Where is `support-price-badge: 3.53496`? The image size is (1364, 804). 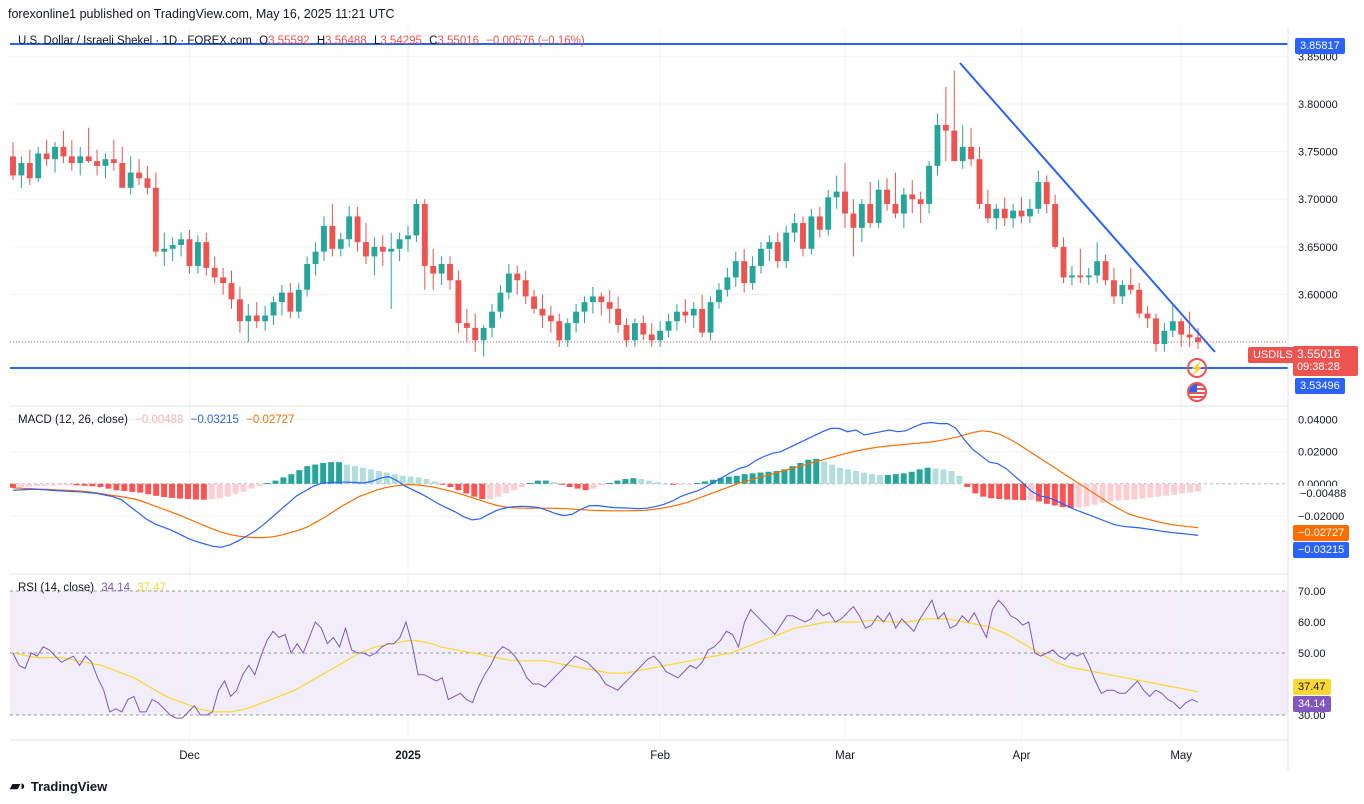 support-price-badge: 3.53496 is located at coordinates (1320, 386).